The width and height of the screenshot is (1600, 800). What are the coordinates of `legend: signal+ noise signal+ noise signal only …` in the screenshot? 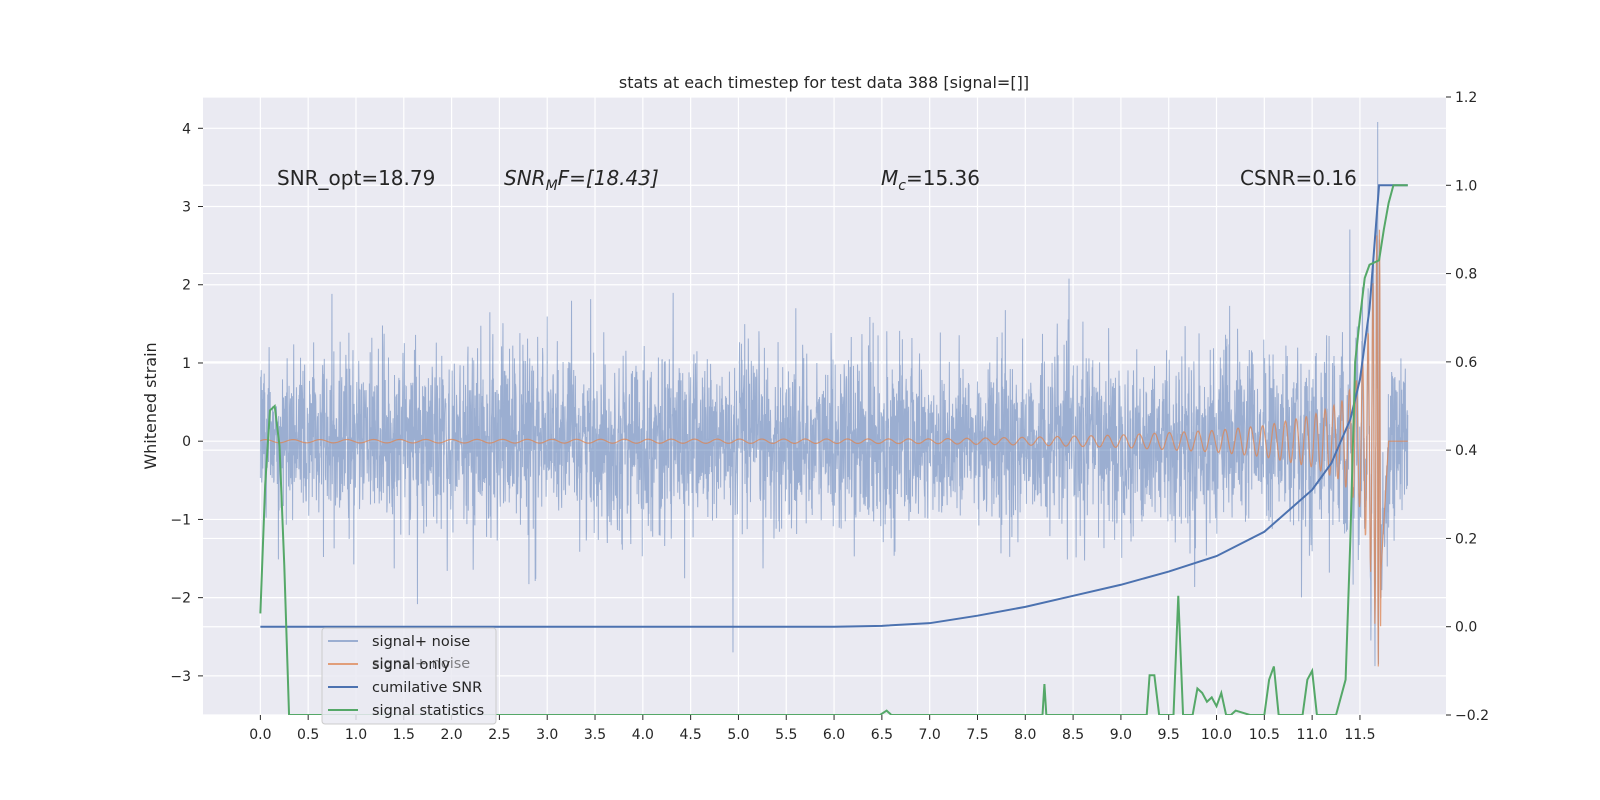 It's located at (409, 676).